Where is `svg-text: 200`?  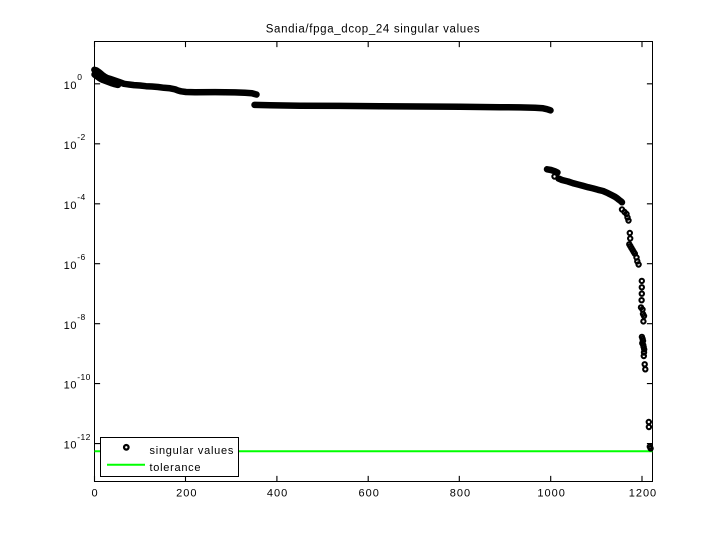 svg-text: 200 is located at coordinates (186, 494).